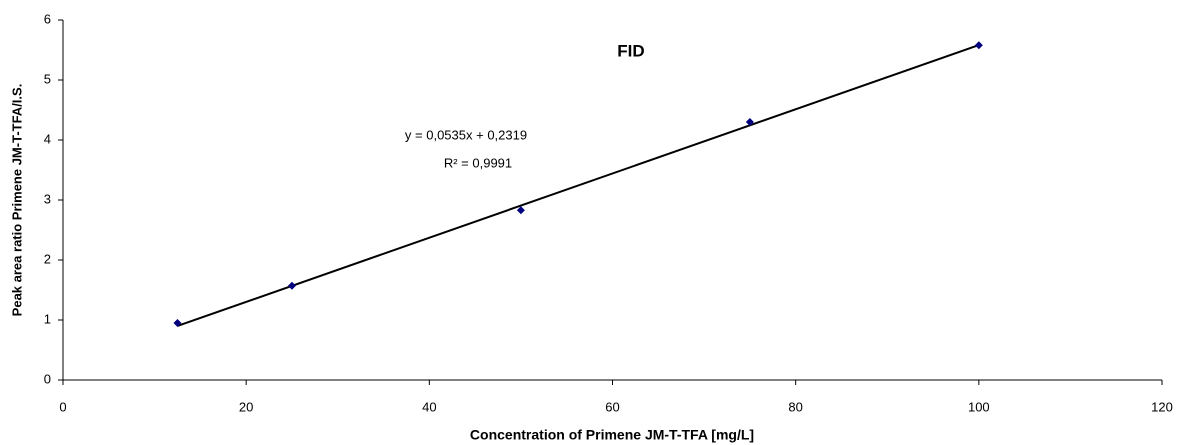 The height and width of the screenshot is (445, 1178). I want to click on x-tick-label: 20, so click(246, 406).